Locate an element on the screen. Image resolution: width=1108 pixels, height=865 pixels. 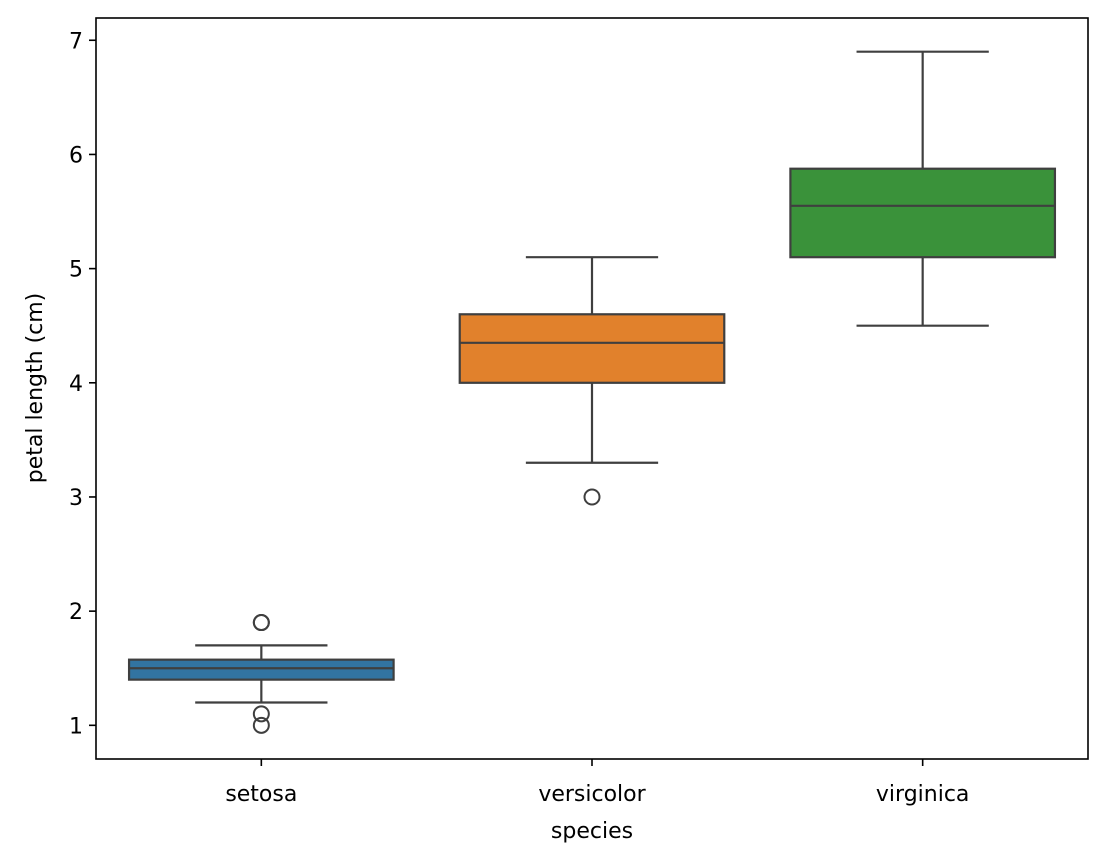
y-tick-label: 1 is located at coordinates (76, 726).